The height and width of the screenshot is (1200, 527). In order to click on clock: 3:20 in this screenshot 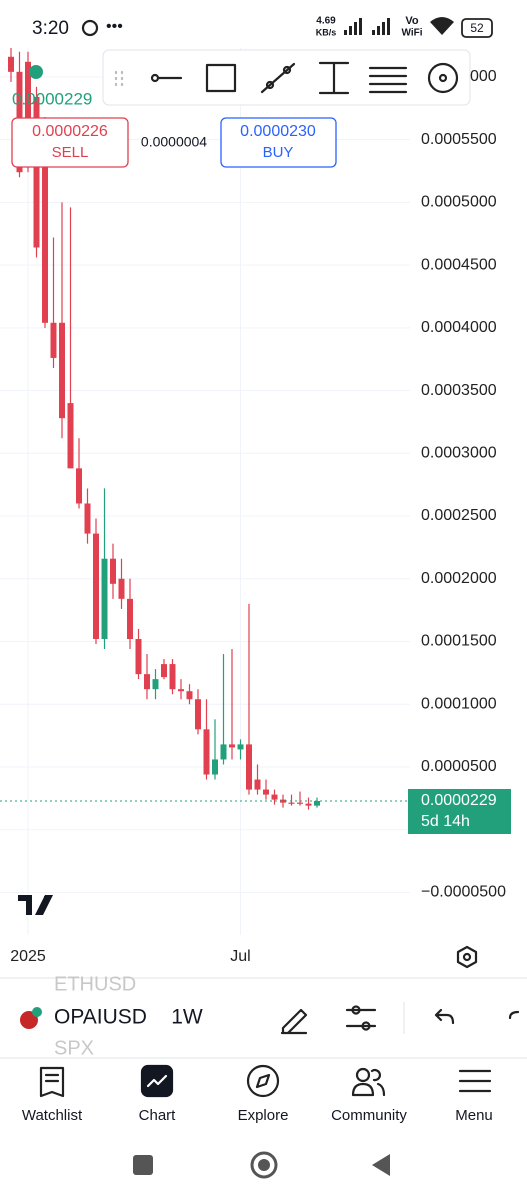, I will do `click(50, 28)`.